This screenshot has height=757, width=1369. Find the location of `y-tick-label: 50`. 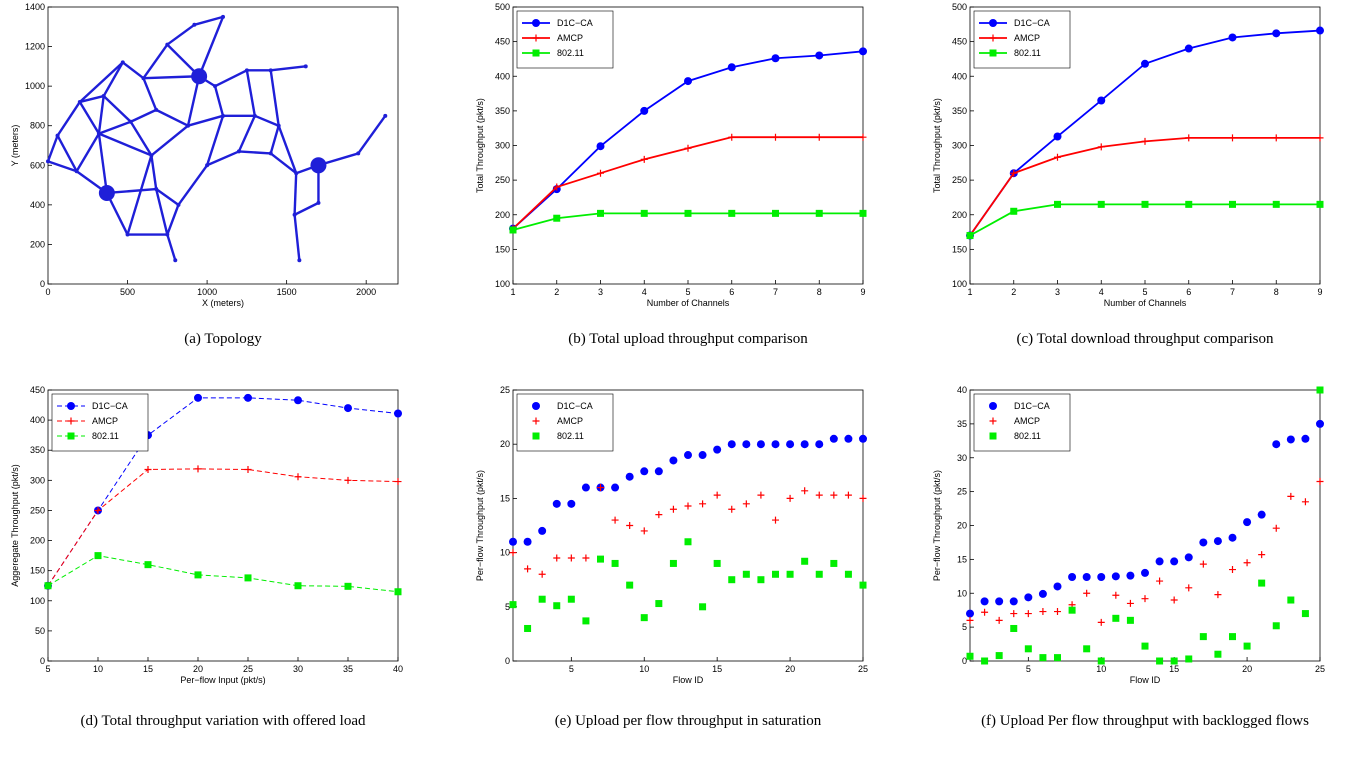

y-tick-label: 50 is located at coordinates (40, 631).